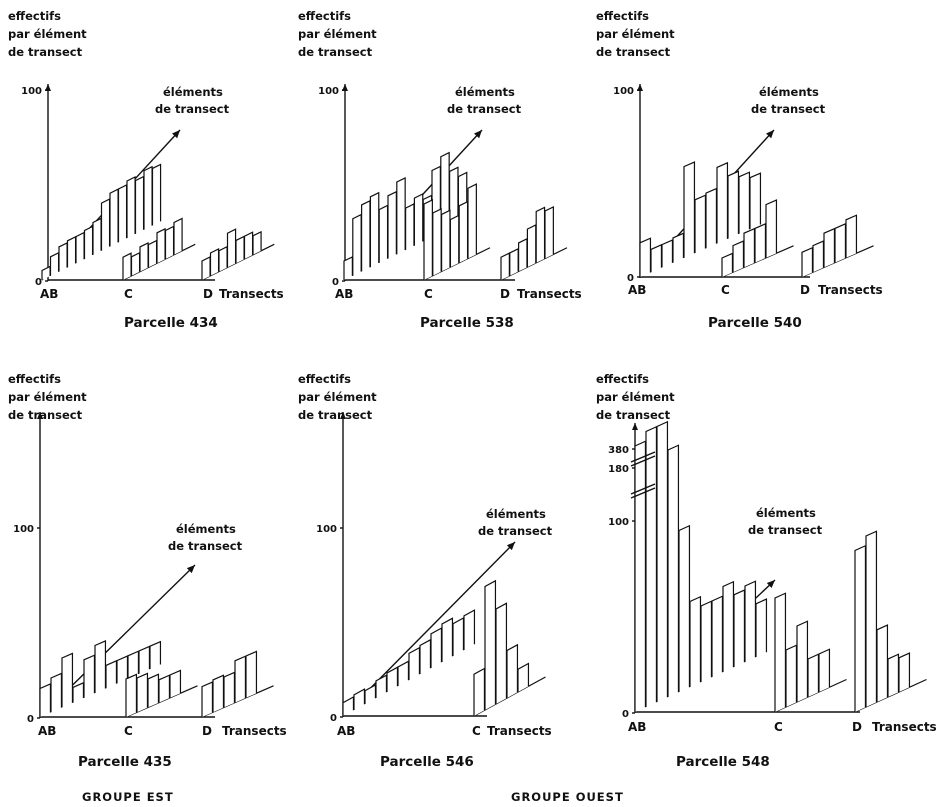 The width and height of the screenshot is (947, 807). I want to click on group-label-ouest: GROUPE OUEST, so click(567, 797).